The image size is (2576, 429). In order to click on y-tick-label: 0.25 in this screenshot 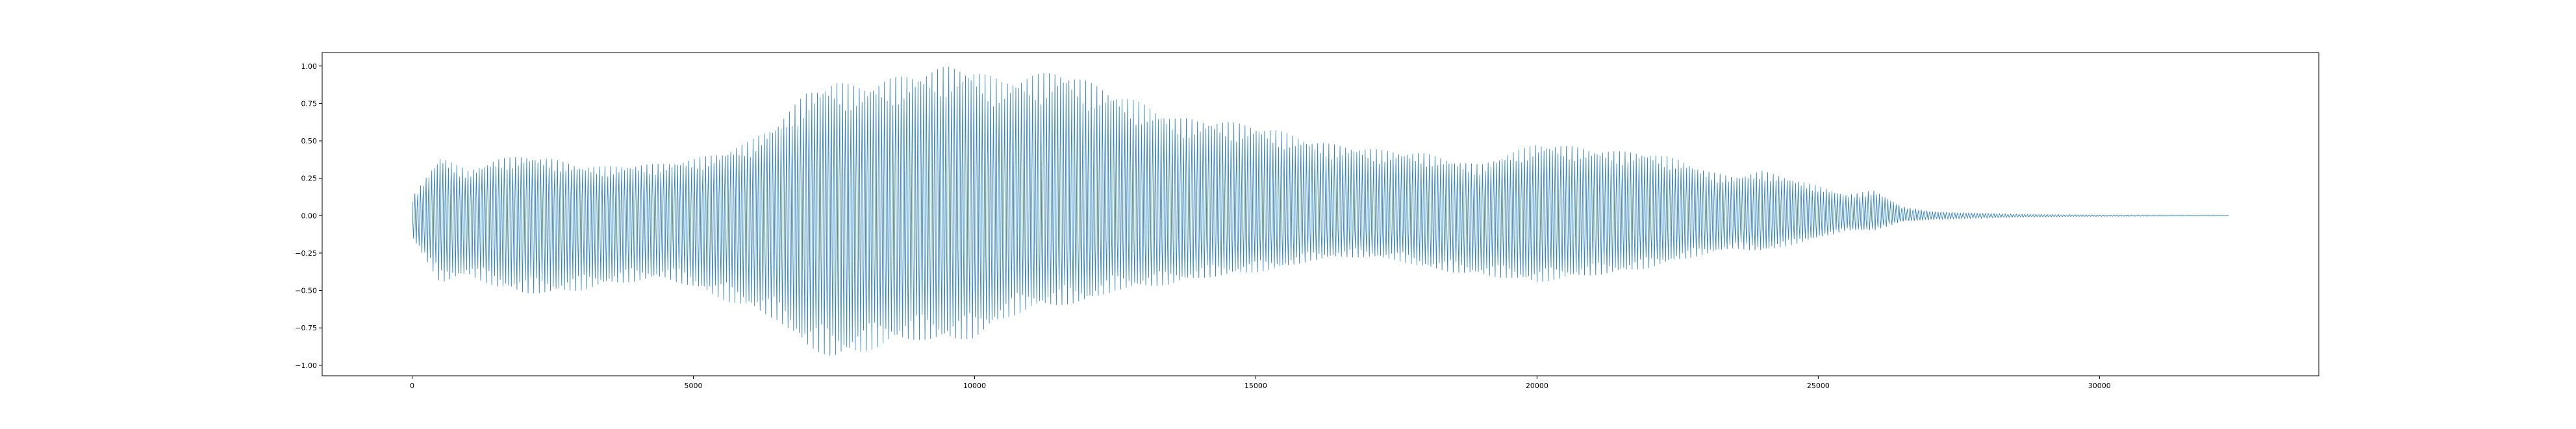, I will do `click(310, 179)`.